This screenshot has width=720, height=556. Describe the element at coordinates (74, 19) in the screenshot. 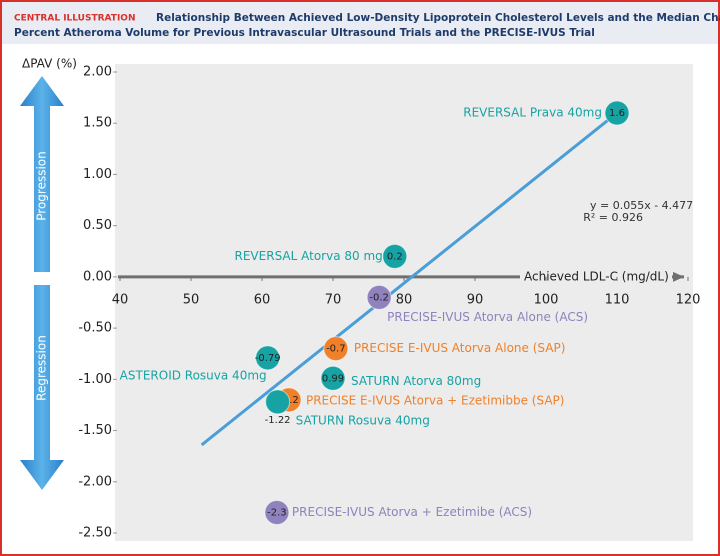

I see `header-tag: CENTRAL ILLUSTRATION` at that location.